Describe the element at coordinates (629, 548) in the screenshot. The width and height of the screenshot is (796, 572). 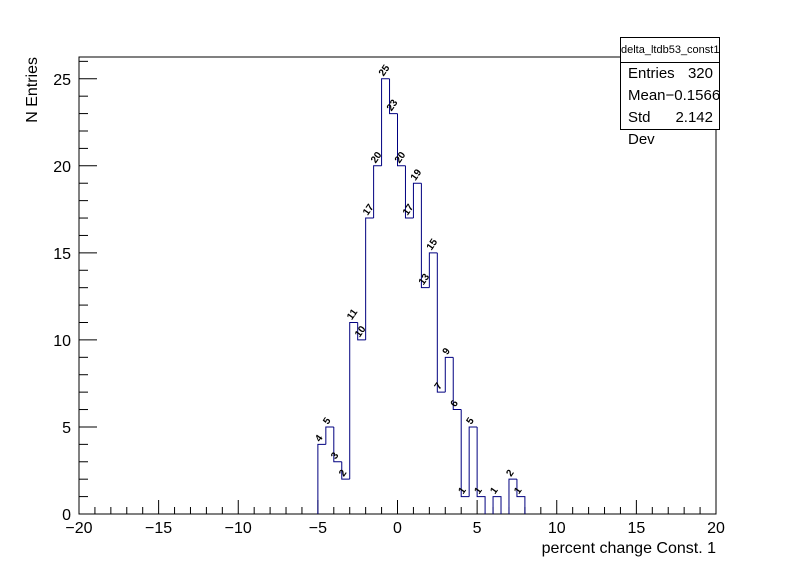
I see `x-axis-title: percent change Const. 1` at that location.